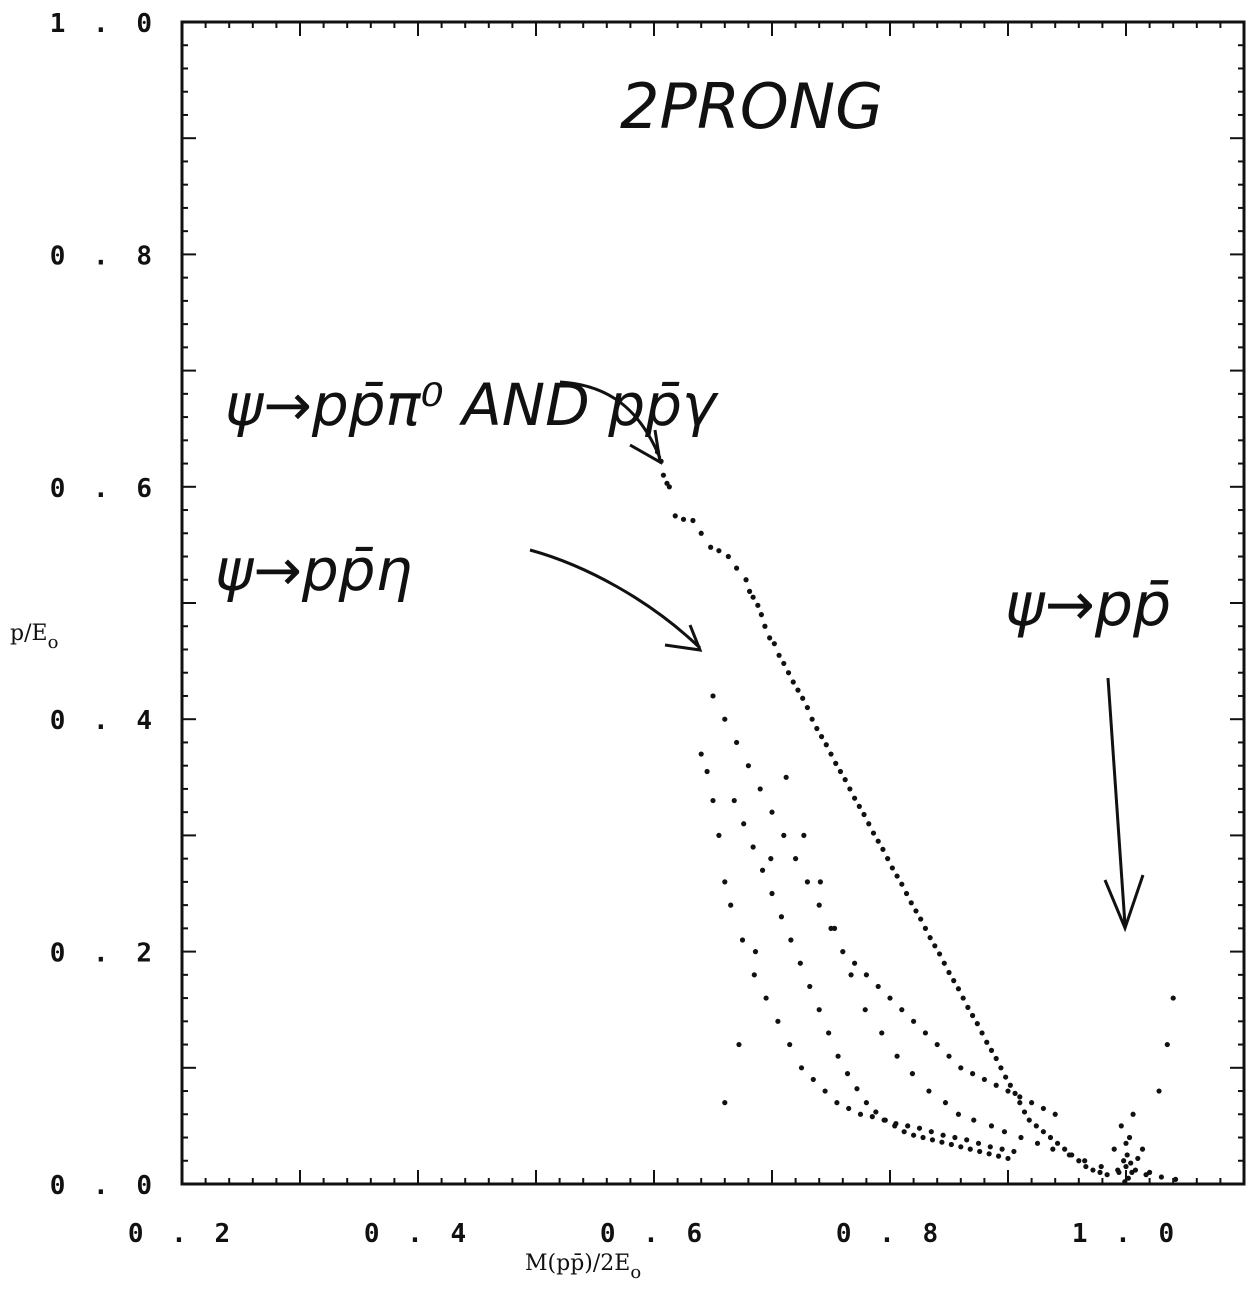  What do you see at coordinates (1126, 1234) in the screenshot?
I see `x-tick-label: 1 . 0` at bounding box center [1126, 1234].